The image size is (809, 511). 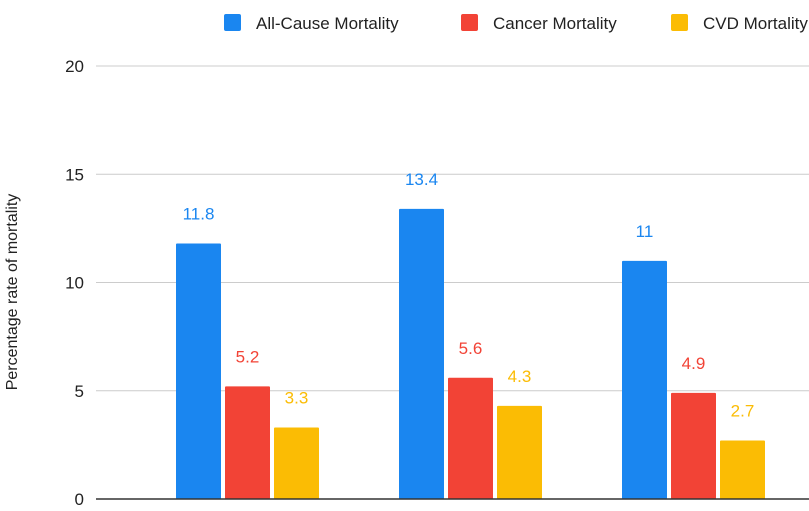 I want to click on y-tick-label: 10, so click(x=74, y=283).